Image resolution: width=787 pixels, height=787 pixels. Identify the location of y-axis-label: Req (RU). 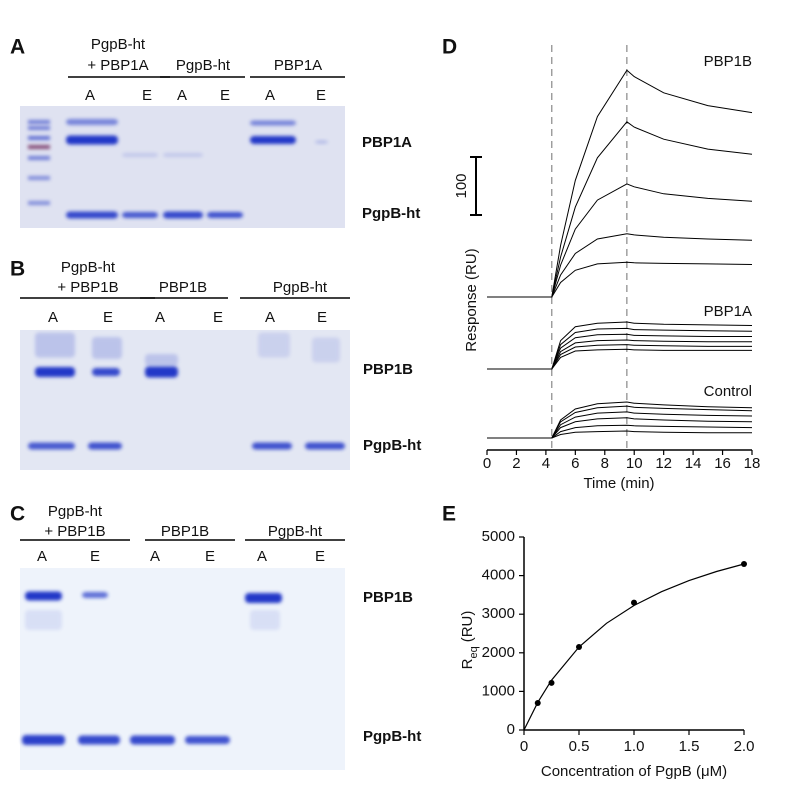
(469, 640).